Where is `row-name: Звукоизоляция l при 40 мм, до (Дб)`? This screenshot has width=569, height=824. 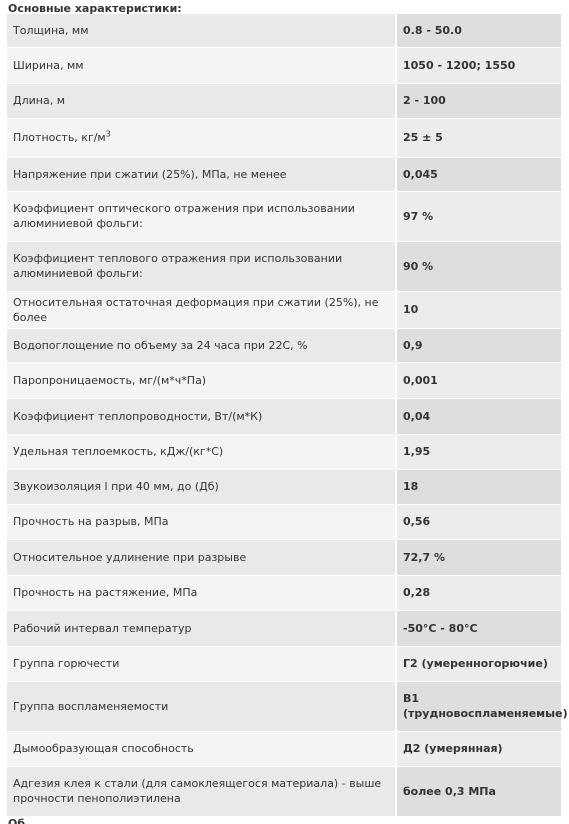
row-name: Звукоизоляция l при 40 мм, до (Дб) is located at coordinates (202, 487).